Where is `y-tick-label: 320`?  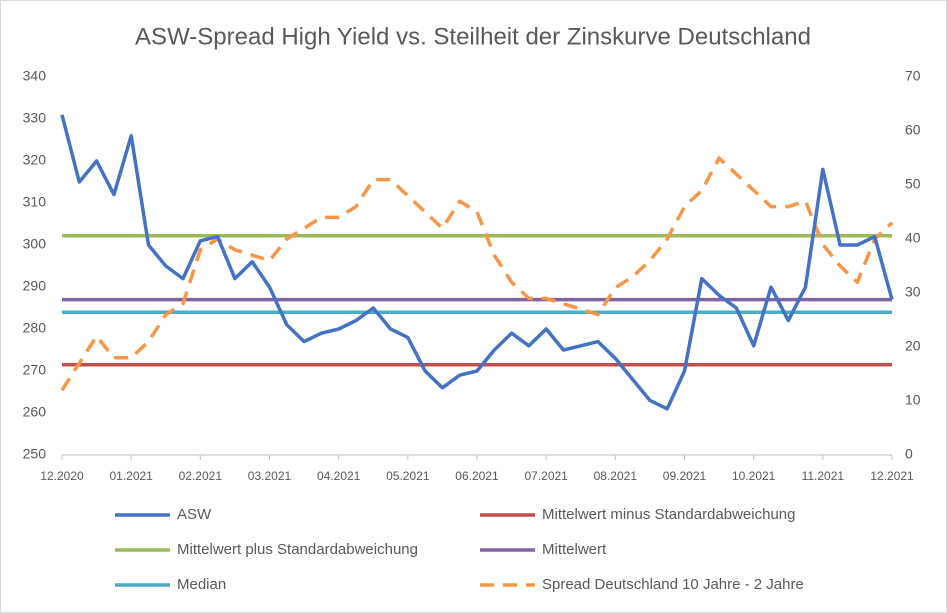
y-tick-label: 320 is located at coordinates (35, 160).